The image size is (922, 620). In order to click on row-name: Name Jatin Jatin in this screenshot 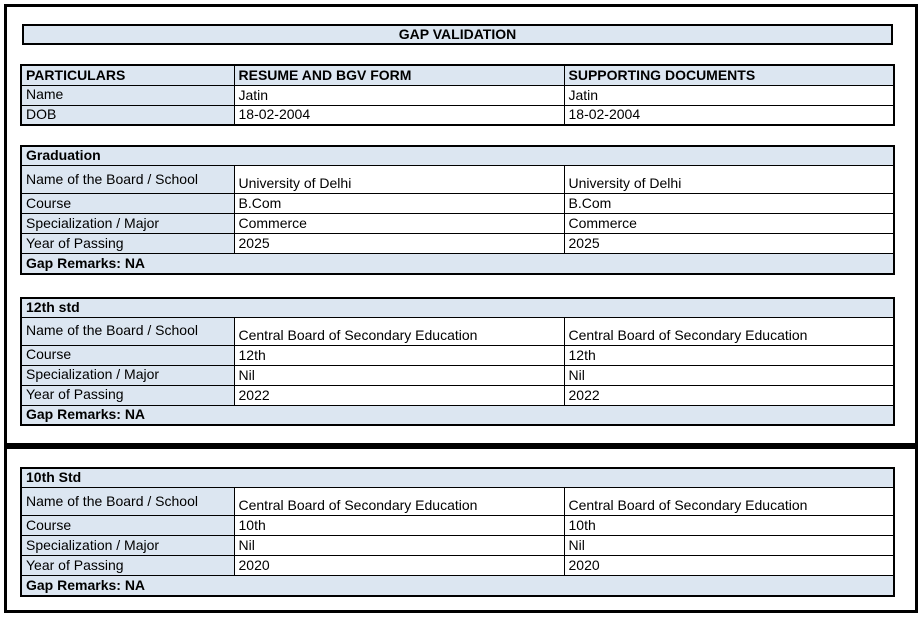, I will do `click(457, 95)`.